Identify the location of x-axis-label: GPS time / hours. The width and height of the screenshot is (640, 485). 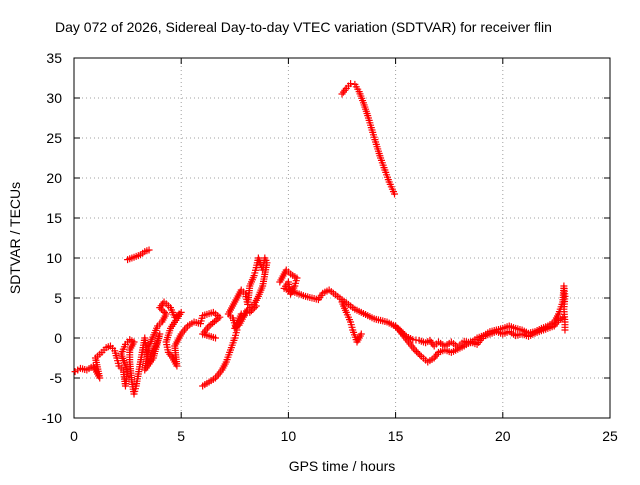
(342, 466).